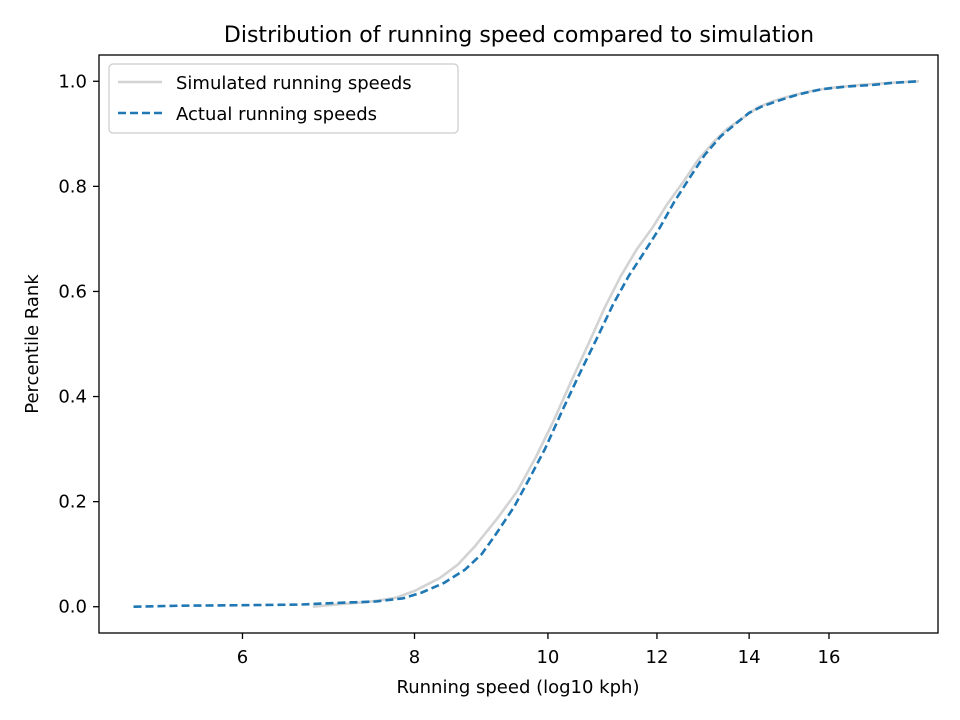 Image resolution: width=960 pixels, height=720 pixels. I want to click on x-tick-label: 6, so click(242, 657).